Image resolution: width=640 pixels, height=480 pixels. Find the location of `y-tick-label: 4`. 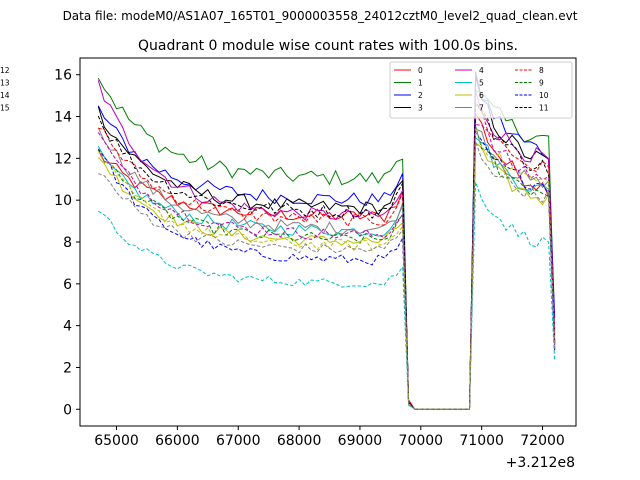

y-tick-label: 4 is located at coordinates (67, 327).